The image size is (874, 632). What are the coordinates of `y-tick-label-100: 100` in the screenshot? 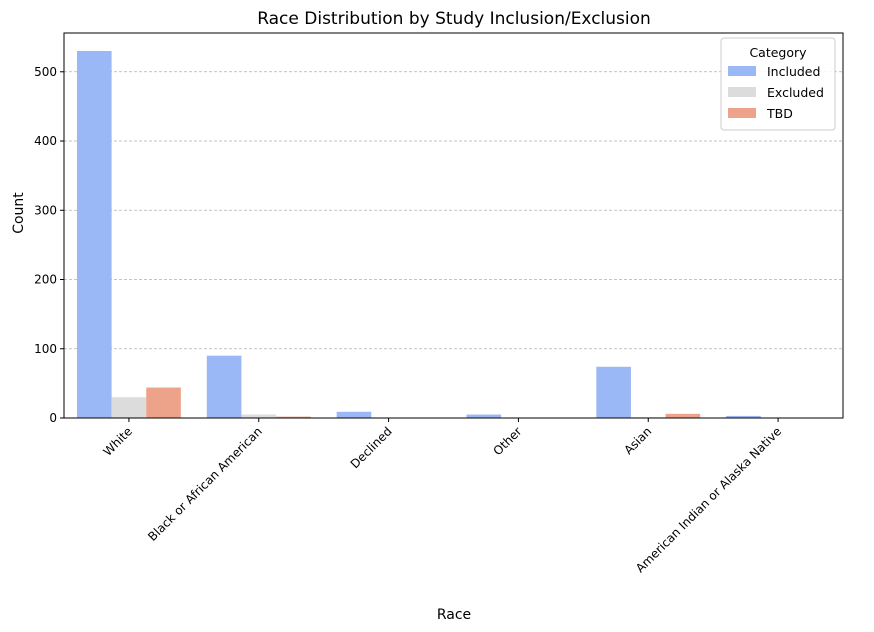 It's located at (45, 349).